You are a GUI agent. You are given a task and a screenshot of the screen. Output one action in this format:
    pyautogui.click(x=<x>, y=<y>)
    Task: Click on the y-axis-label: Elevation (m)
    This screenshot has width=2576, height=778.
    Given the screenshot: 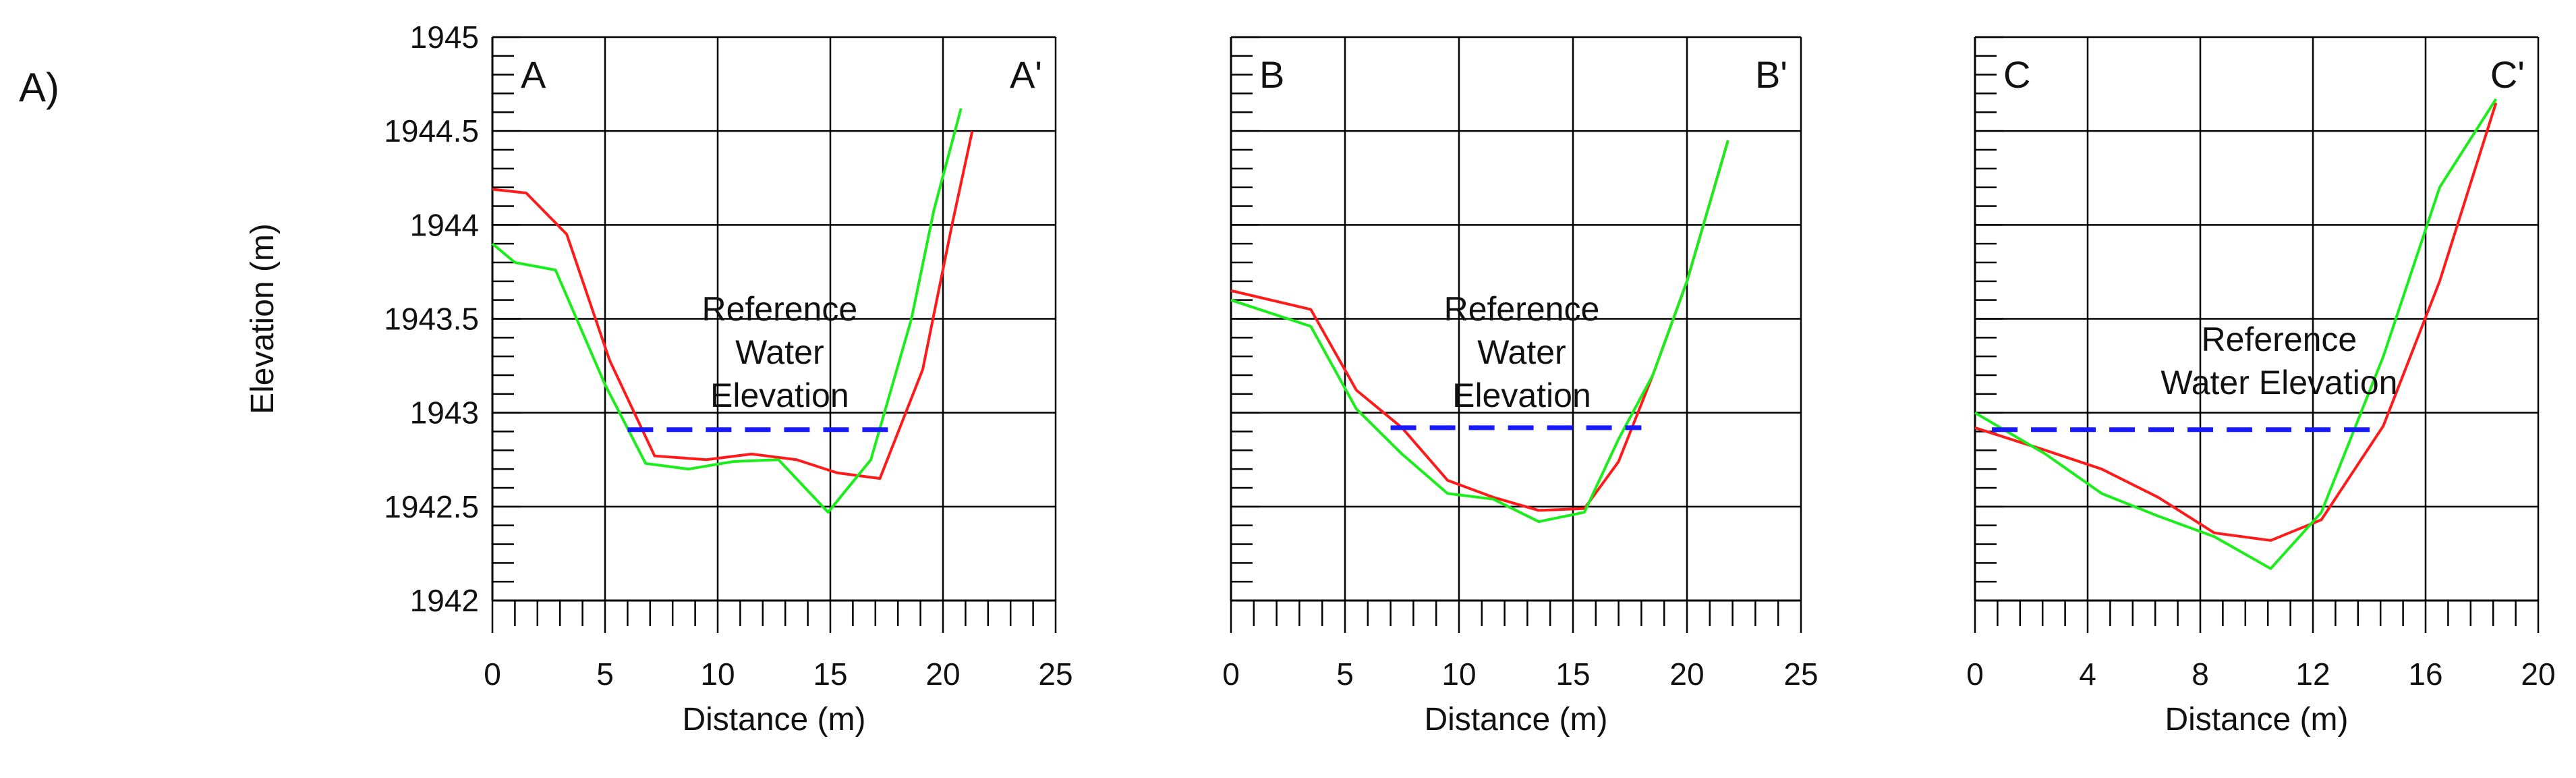 What is the action you would take?
    pyautogui.click(x=263, y=318)
    